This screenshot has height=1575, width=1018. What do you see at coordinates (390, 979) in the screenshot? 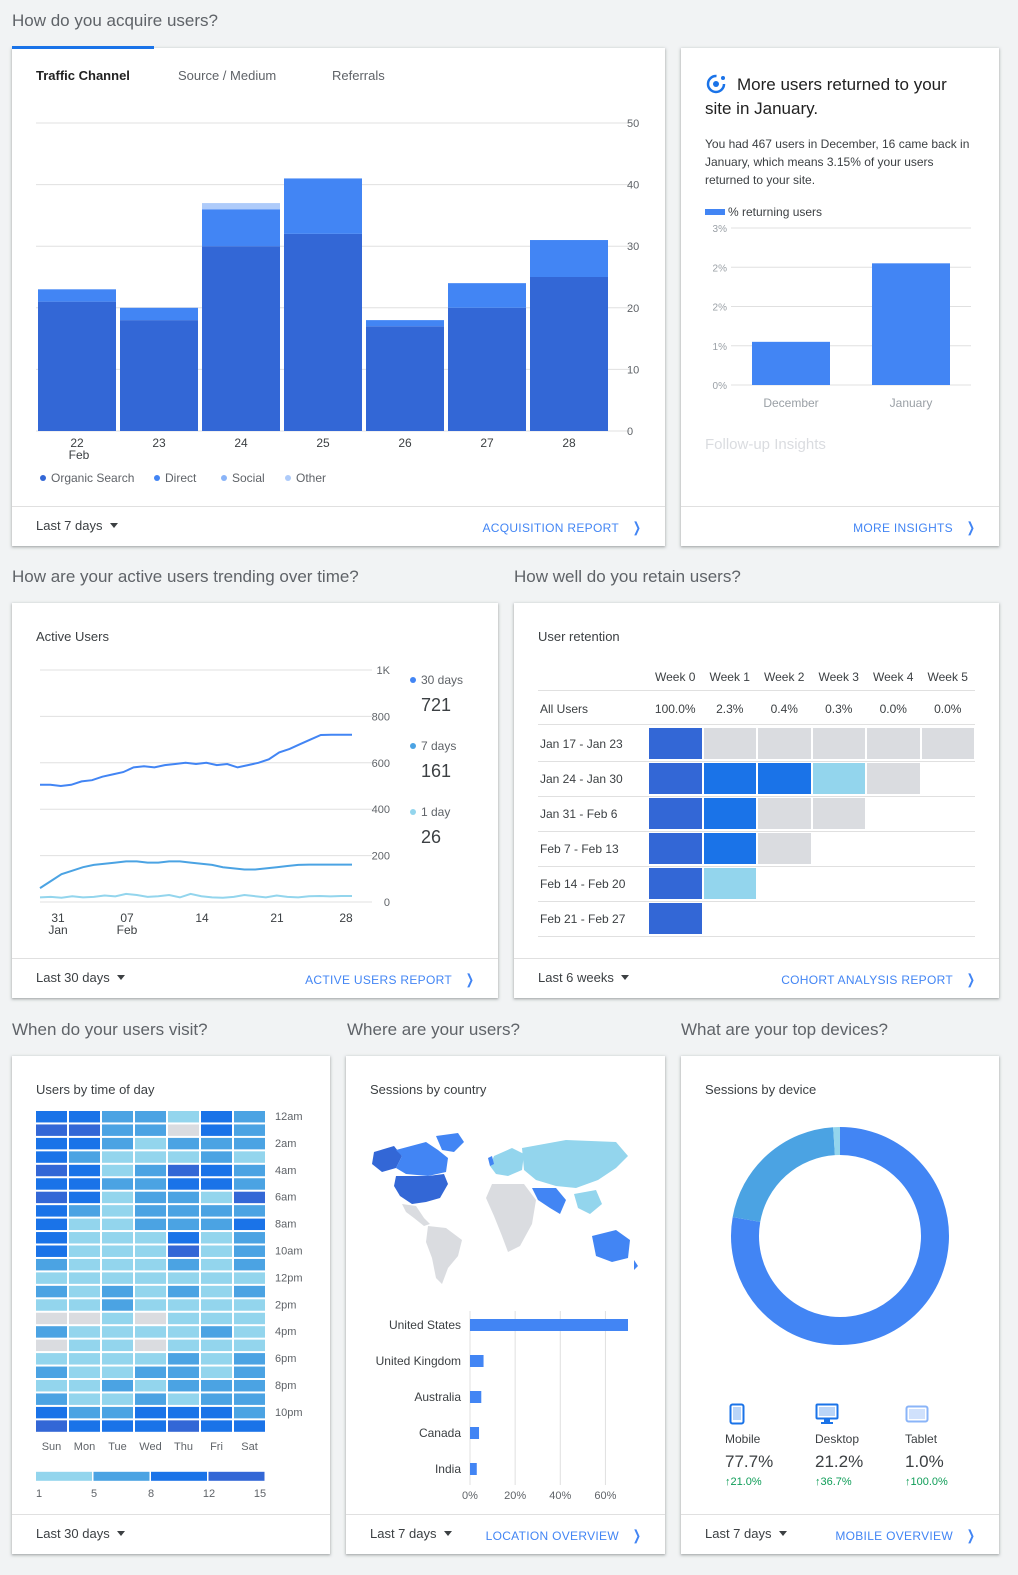
I see `active-users-report-link: ACTIVE USERS REPORT ❯` at bounding box center [390, 979].